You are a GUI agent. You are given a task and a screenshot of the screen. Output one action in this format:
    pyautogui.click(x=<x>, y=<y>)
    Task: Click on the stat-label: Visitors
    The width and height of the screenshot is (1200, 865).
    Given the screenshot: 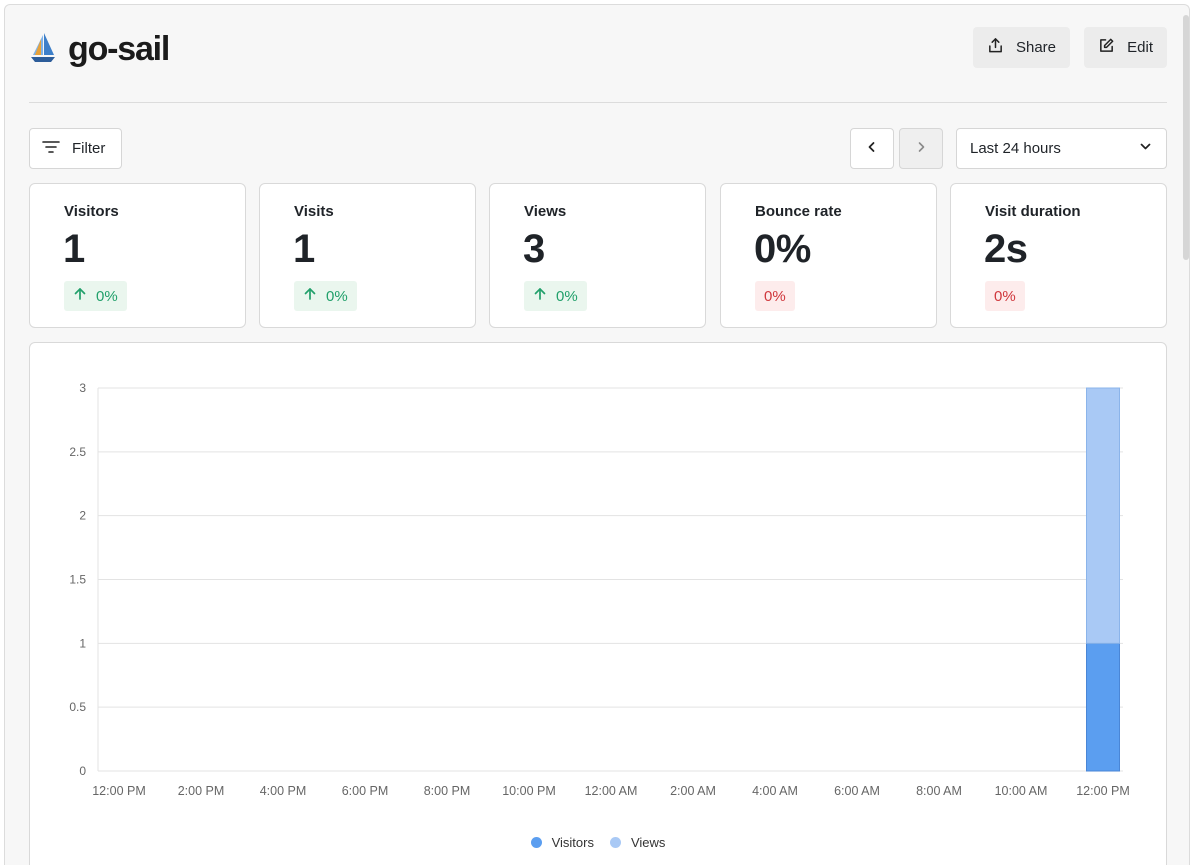 What is the action you would take?
    pyautogui.click(x=91, y=211)
    